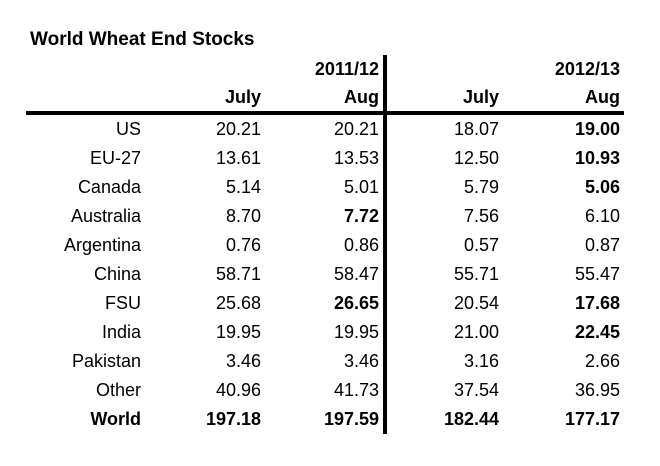 The width and height of the screenshot is (660, 466). Describe the element at coordinates (128, 129) in the screenshot. I see `row-label: US` at that location.